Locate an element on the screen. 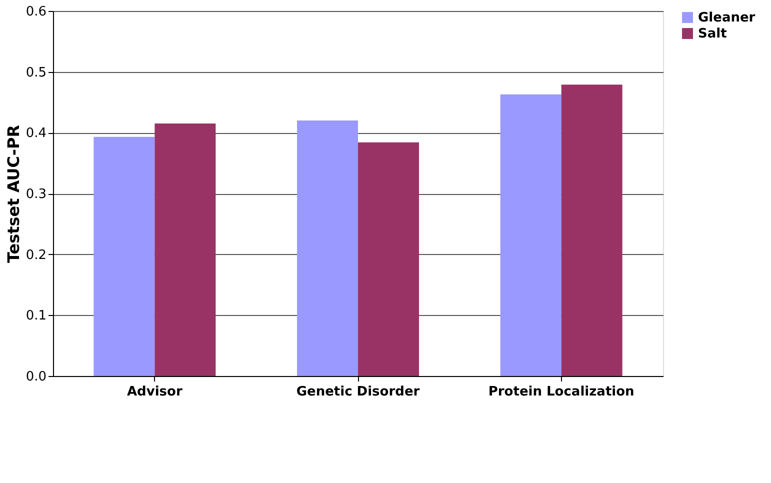 The image size is (771, 483). y-tick-label: 0.0 is located at coordinates (36, 377).